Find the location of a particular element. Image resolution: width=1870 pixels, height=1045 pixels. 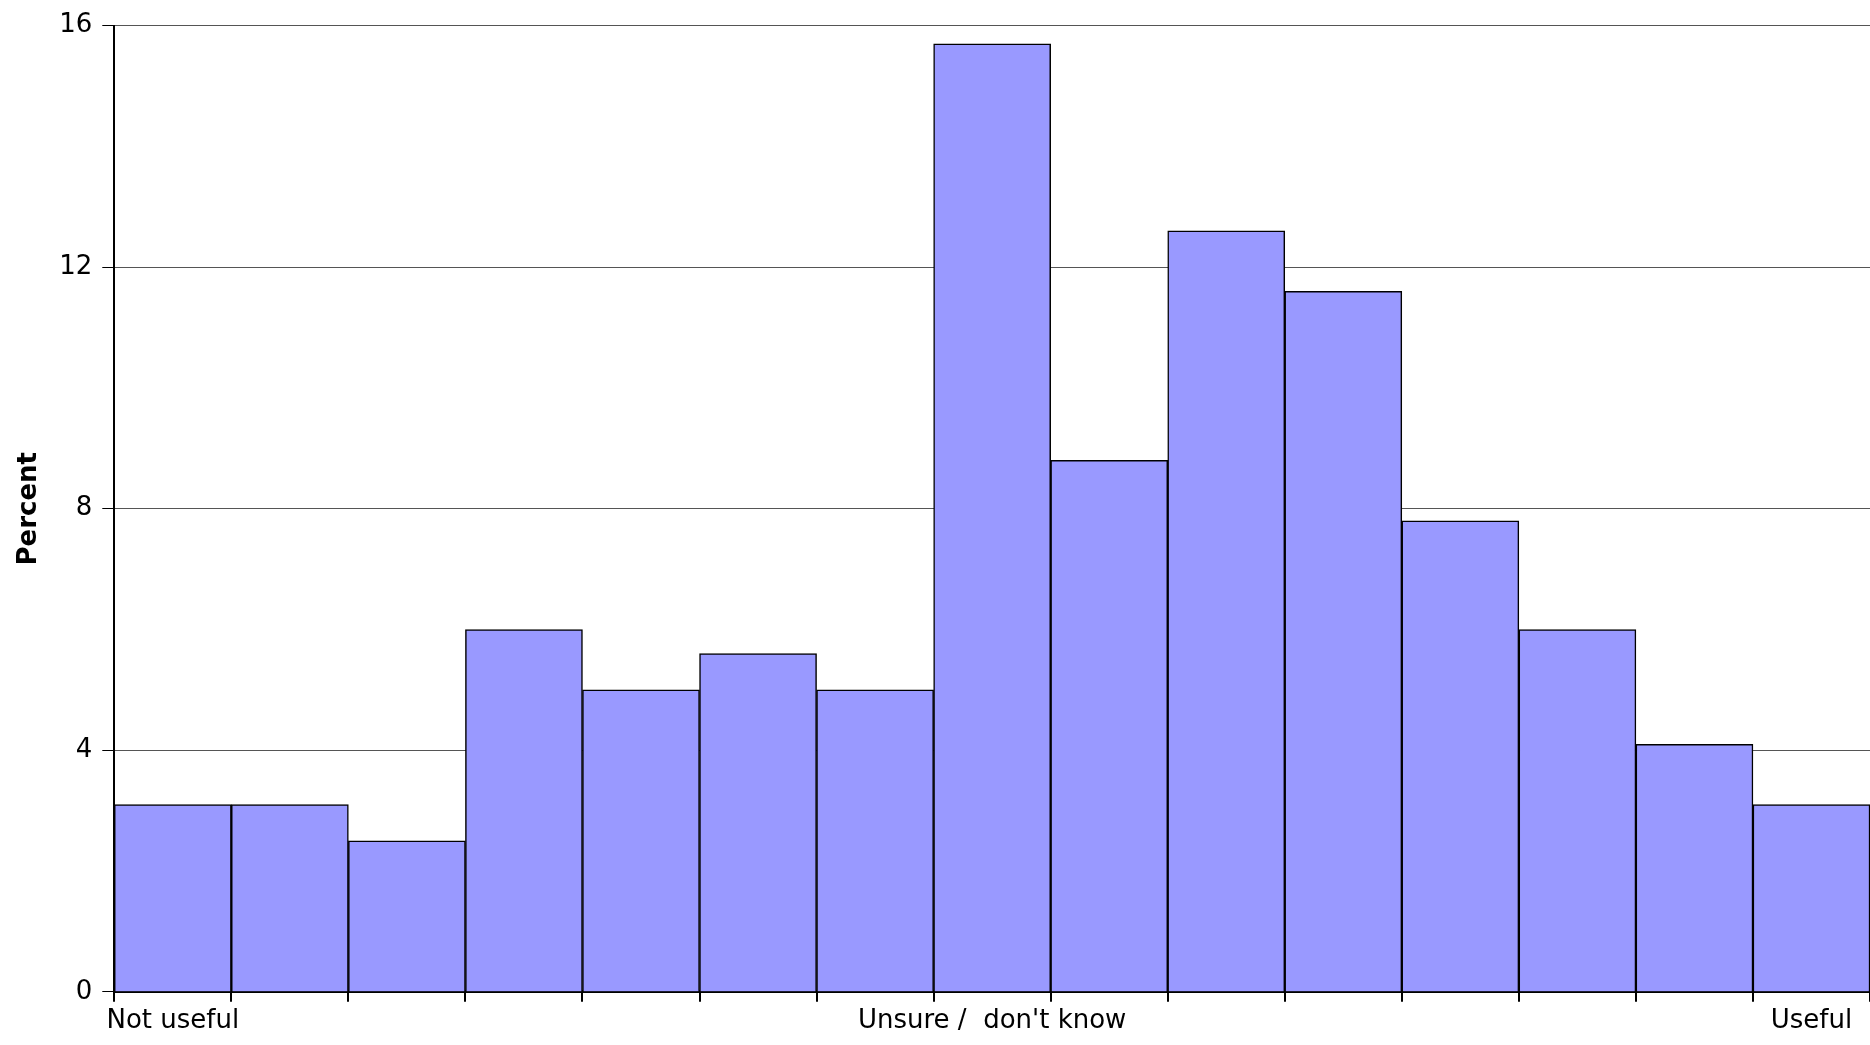

x-tick-label: Unsure / don't know is located at coordinates (992, 1019).